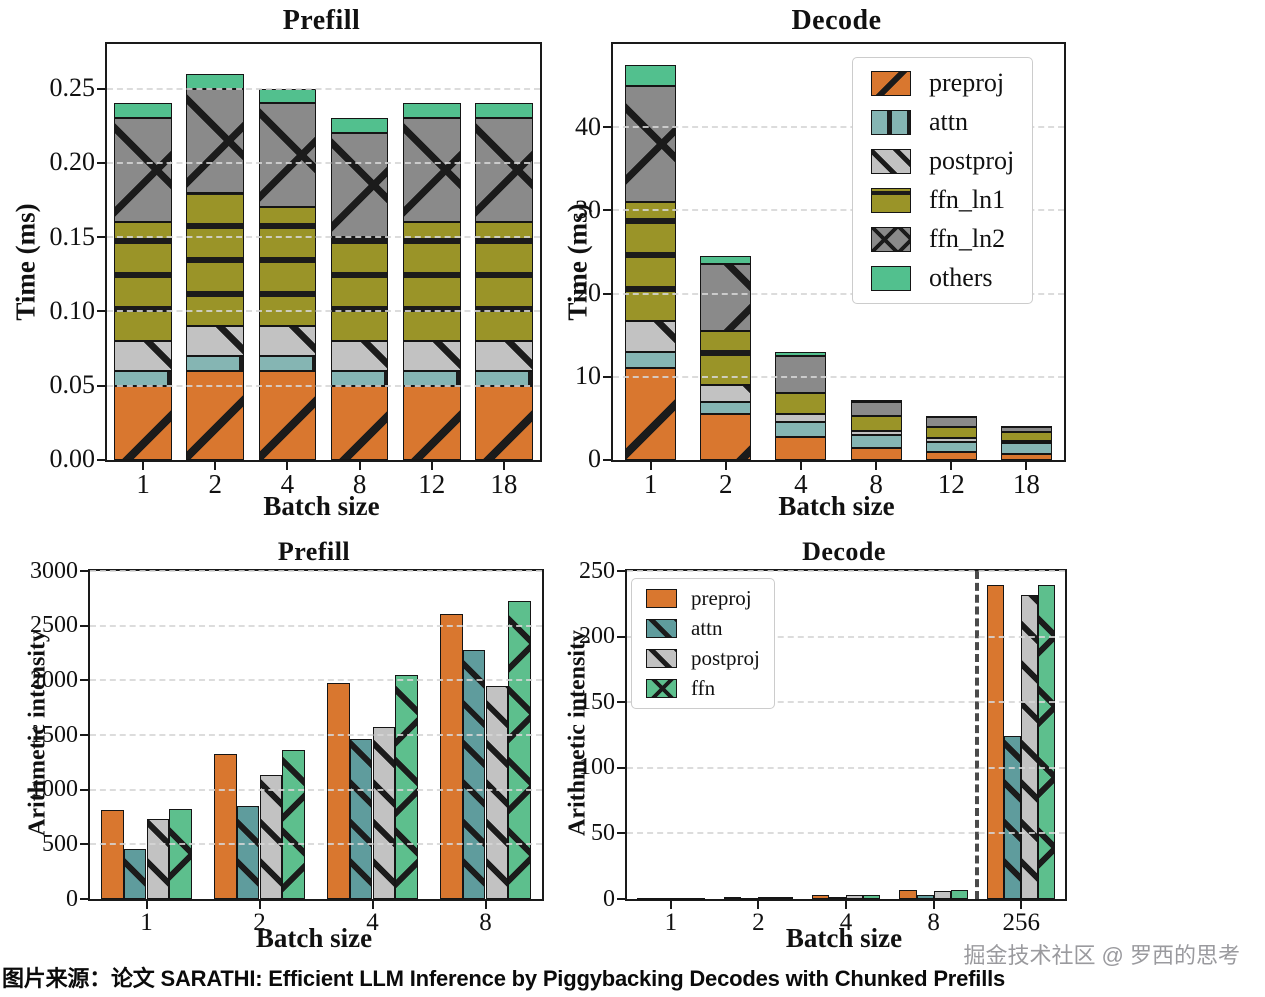  What do you see at coordinates (948, 121) in the screenshot?
I see `legend-label-attn: attn` at bounding box center [948, 121].